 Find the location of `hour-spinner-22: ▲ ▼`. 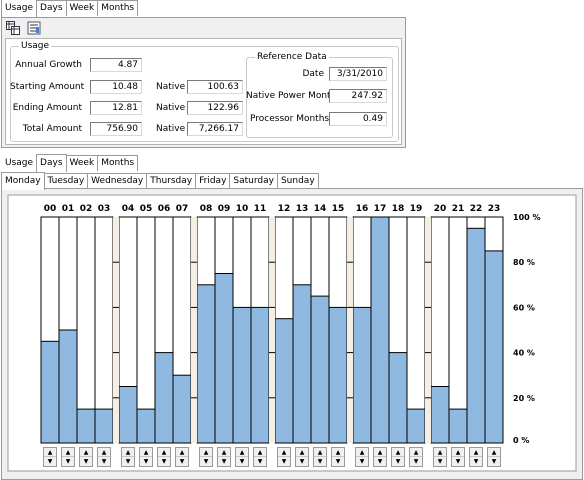

hour-spinner-22: ▲ ▼ is located at coordinates (476, 457).